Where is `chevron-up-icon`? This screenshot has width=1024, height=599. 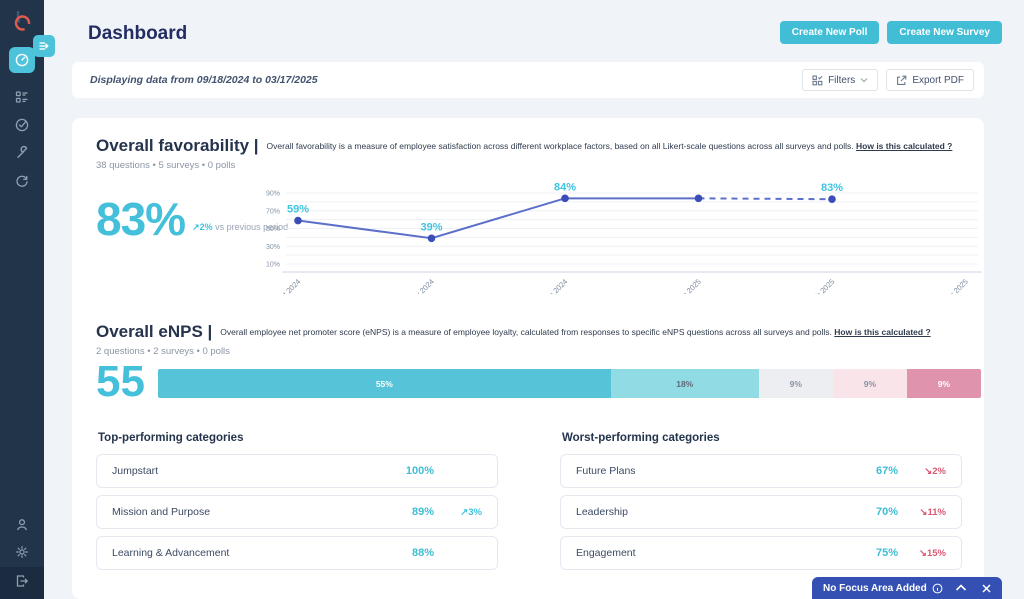 chevron-up-icon is located at coordinates (961, 588).